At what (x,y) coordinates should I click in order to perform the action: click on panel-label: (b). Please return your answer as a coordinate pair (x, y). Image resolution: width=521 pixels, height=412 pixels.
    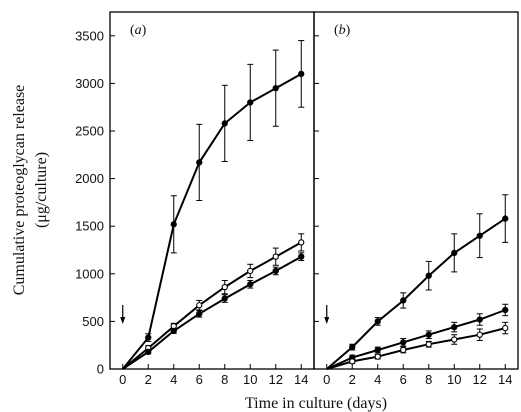
    Looking at the image, I should click on (342, 30).